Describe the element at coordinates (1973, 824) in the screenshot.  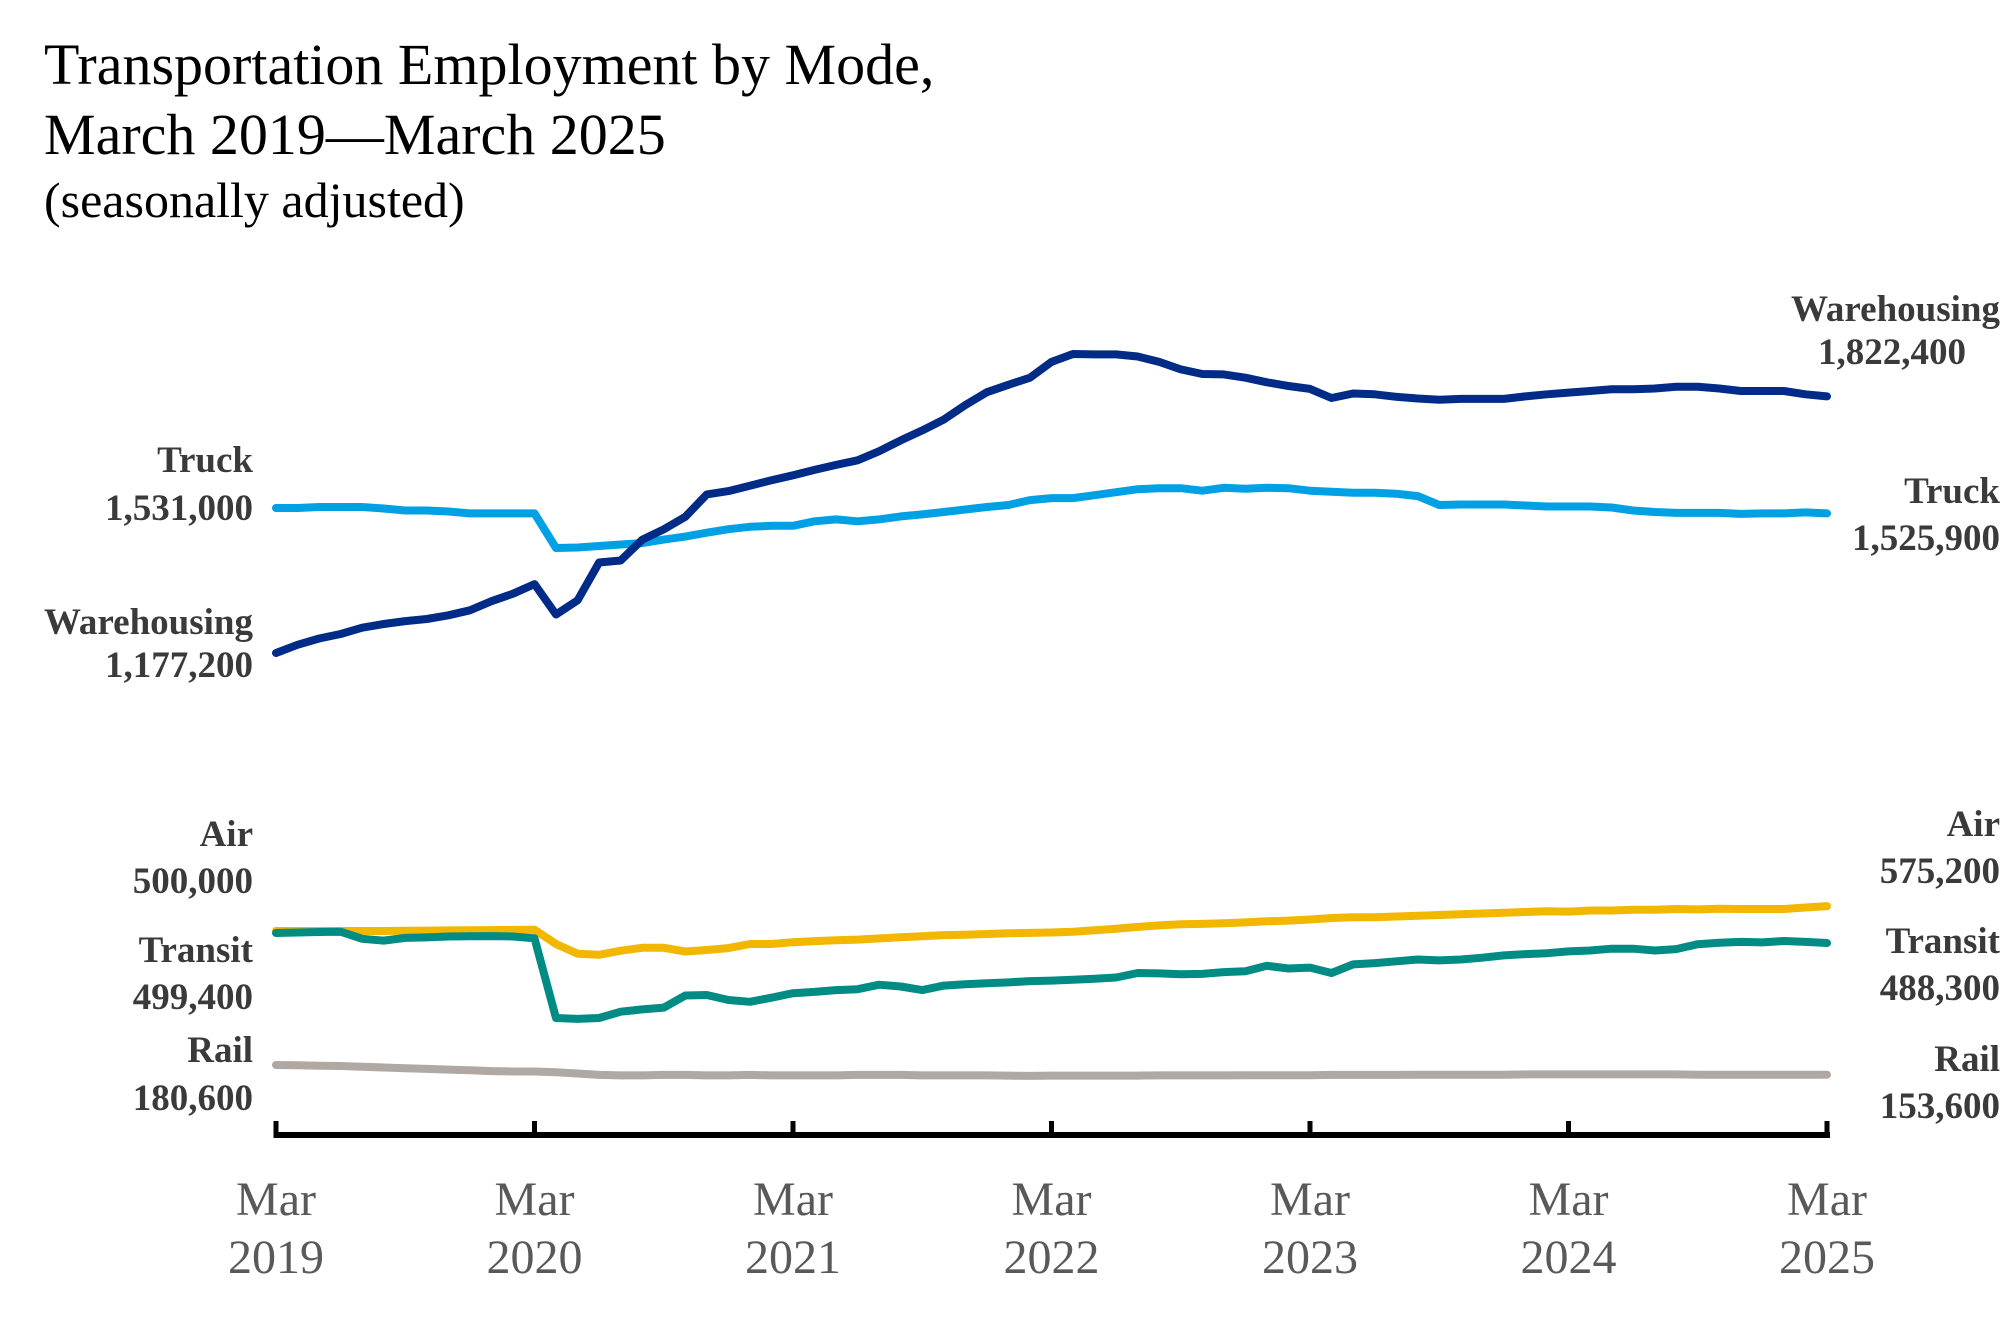
I see `series-label-end-air: Air` at that location.